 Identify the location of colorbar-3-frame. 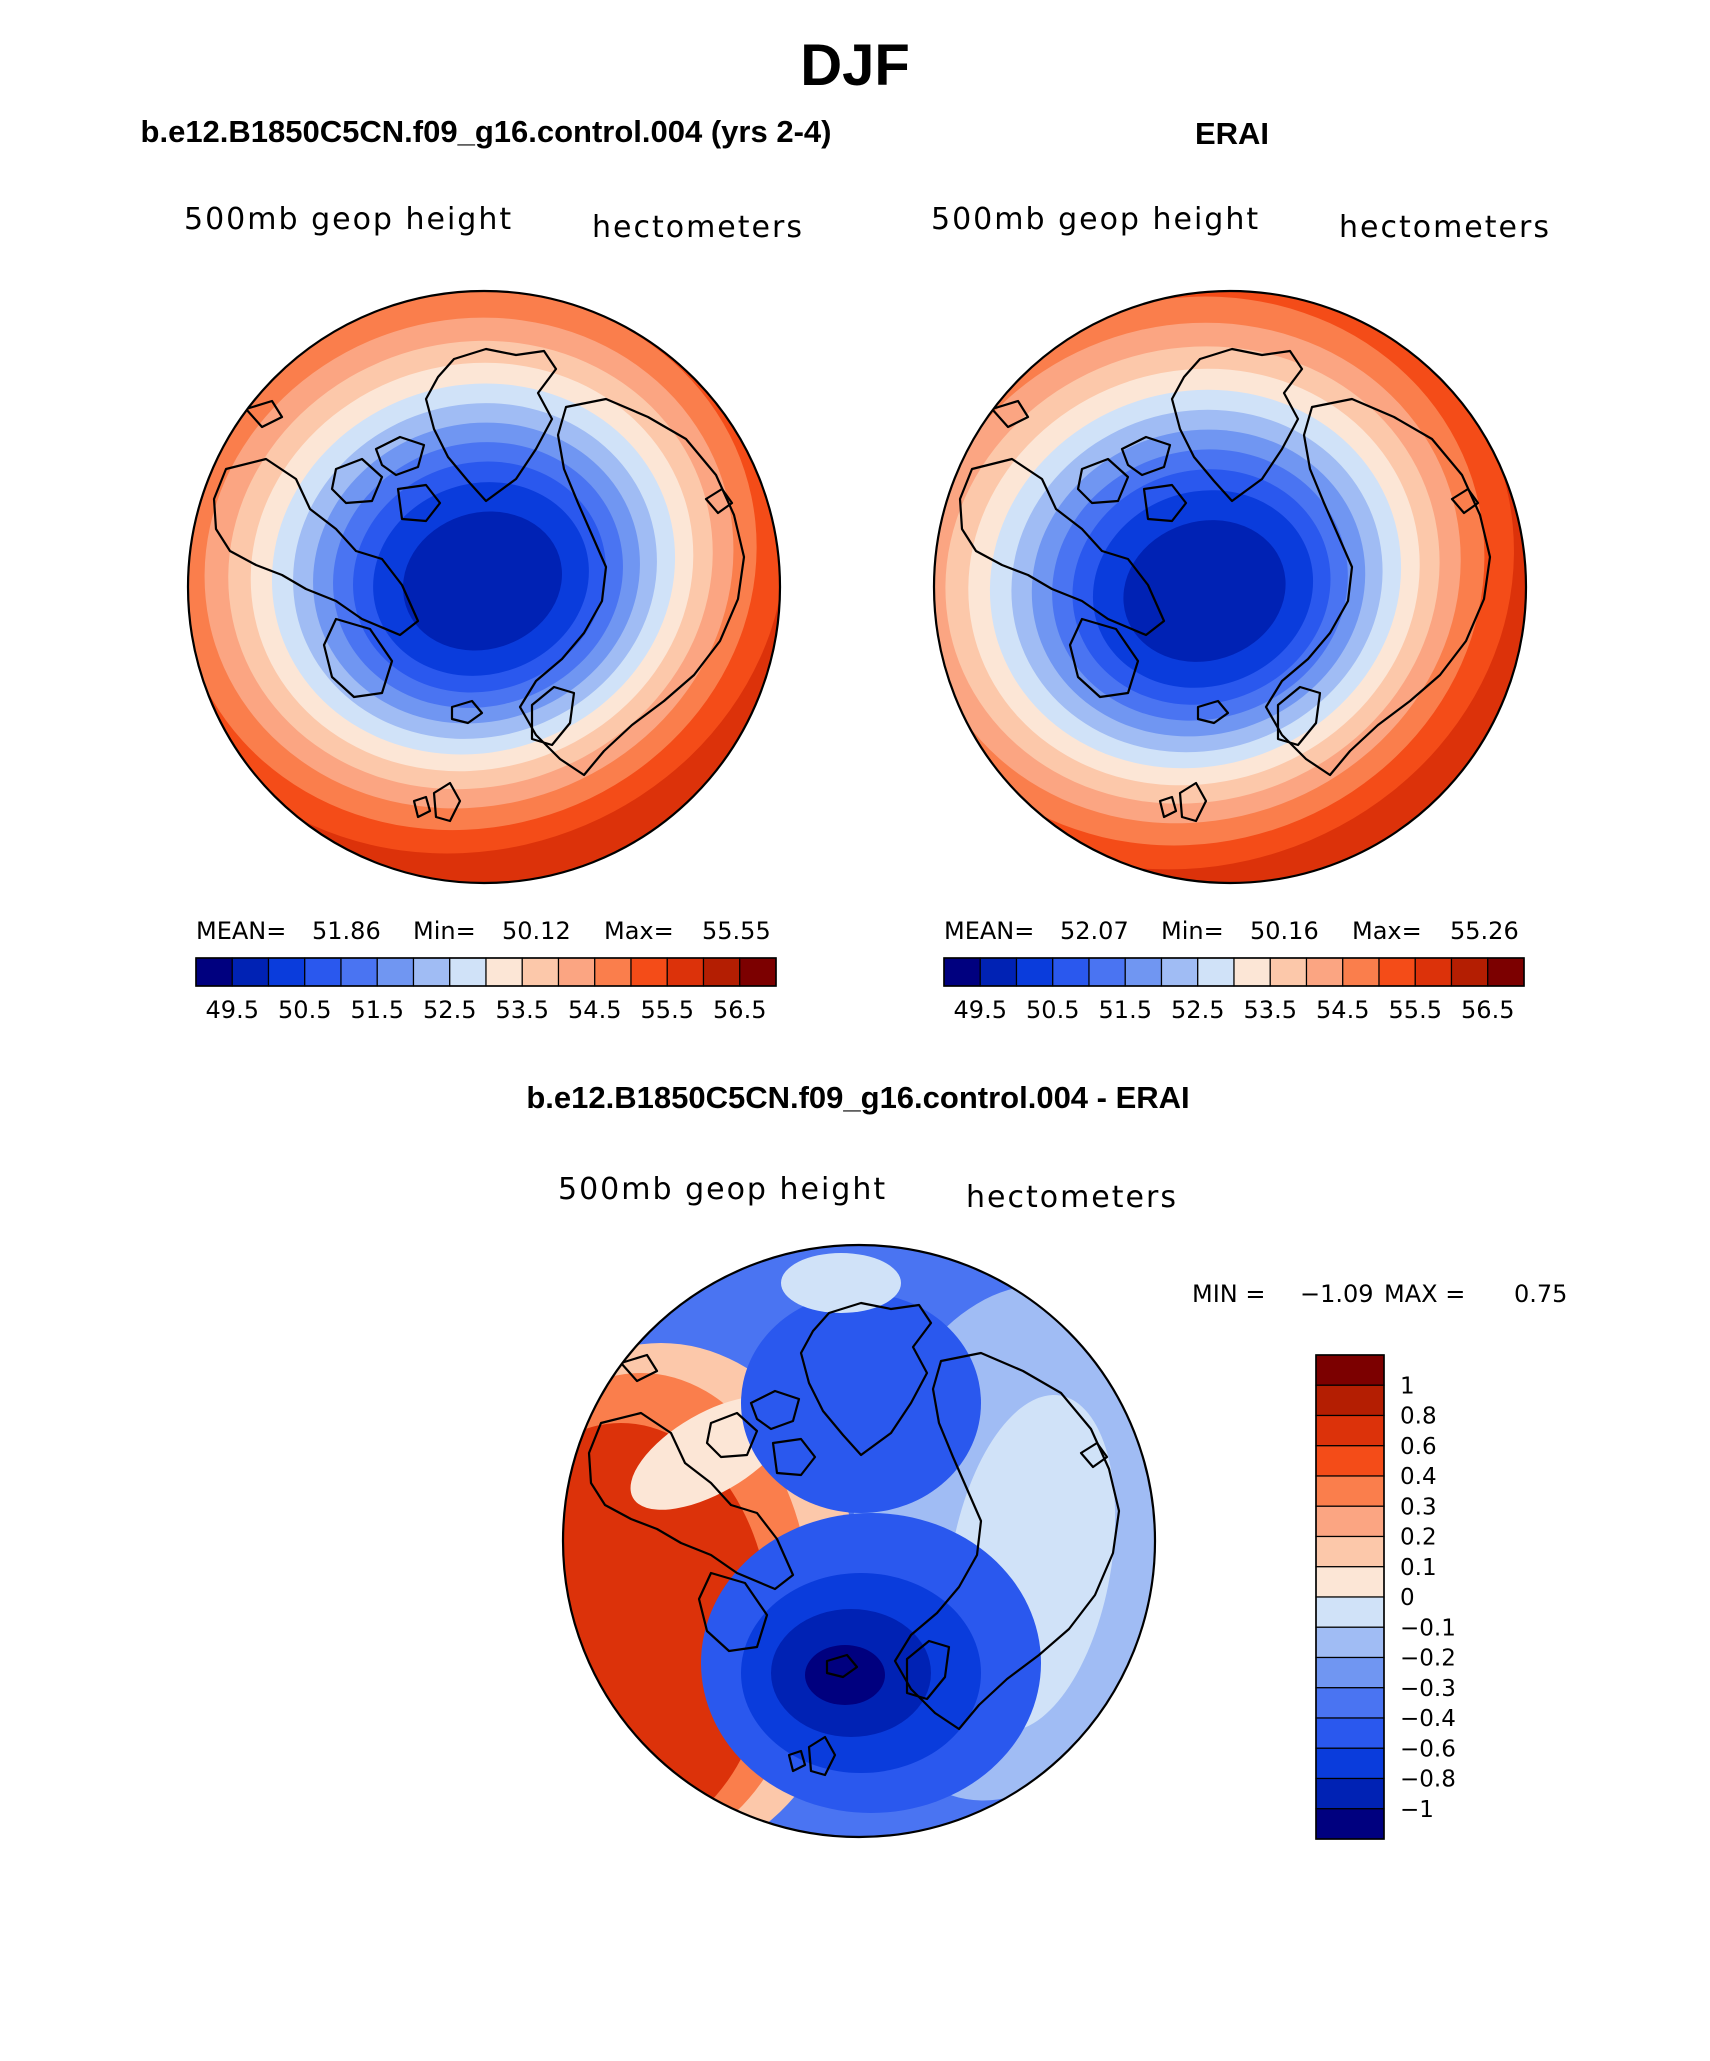
(1350, 1597).